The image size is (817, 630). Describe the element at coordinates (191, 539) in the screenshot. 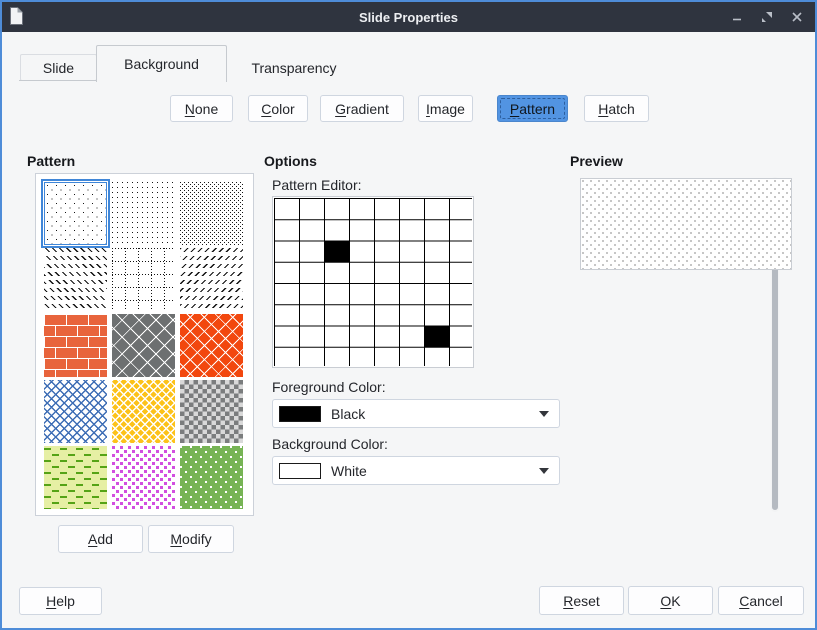

I see `modify-button: Modify` at that location.